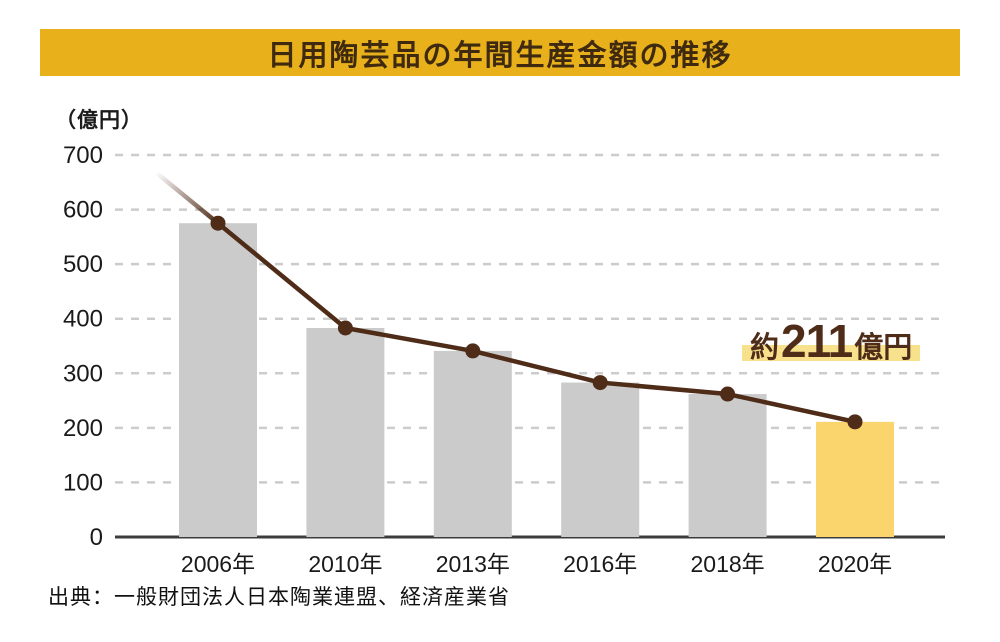 Image resolution: width=1000 pixels, height=642 pixels. What do you see at coordinates (83, 482) in the screenshot?
I see `y-tick-label: 100` at bounding box center [83, 482].